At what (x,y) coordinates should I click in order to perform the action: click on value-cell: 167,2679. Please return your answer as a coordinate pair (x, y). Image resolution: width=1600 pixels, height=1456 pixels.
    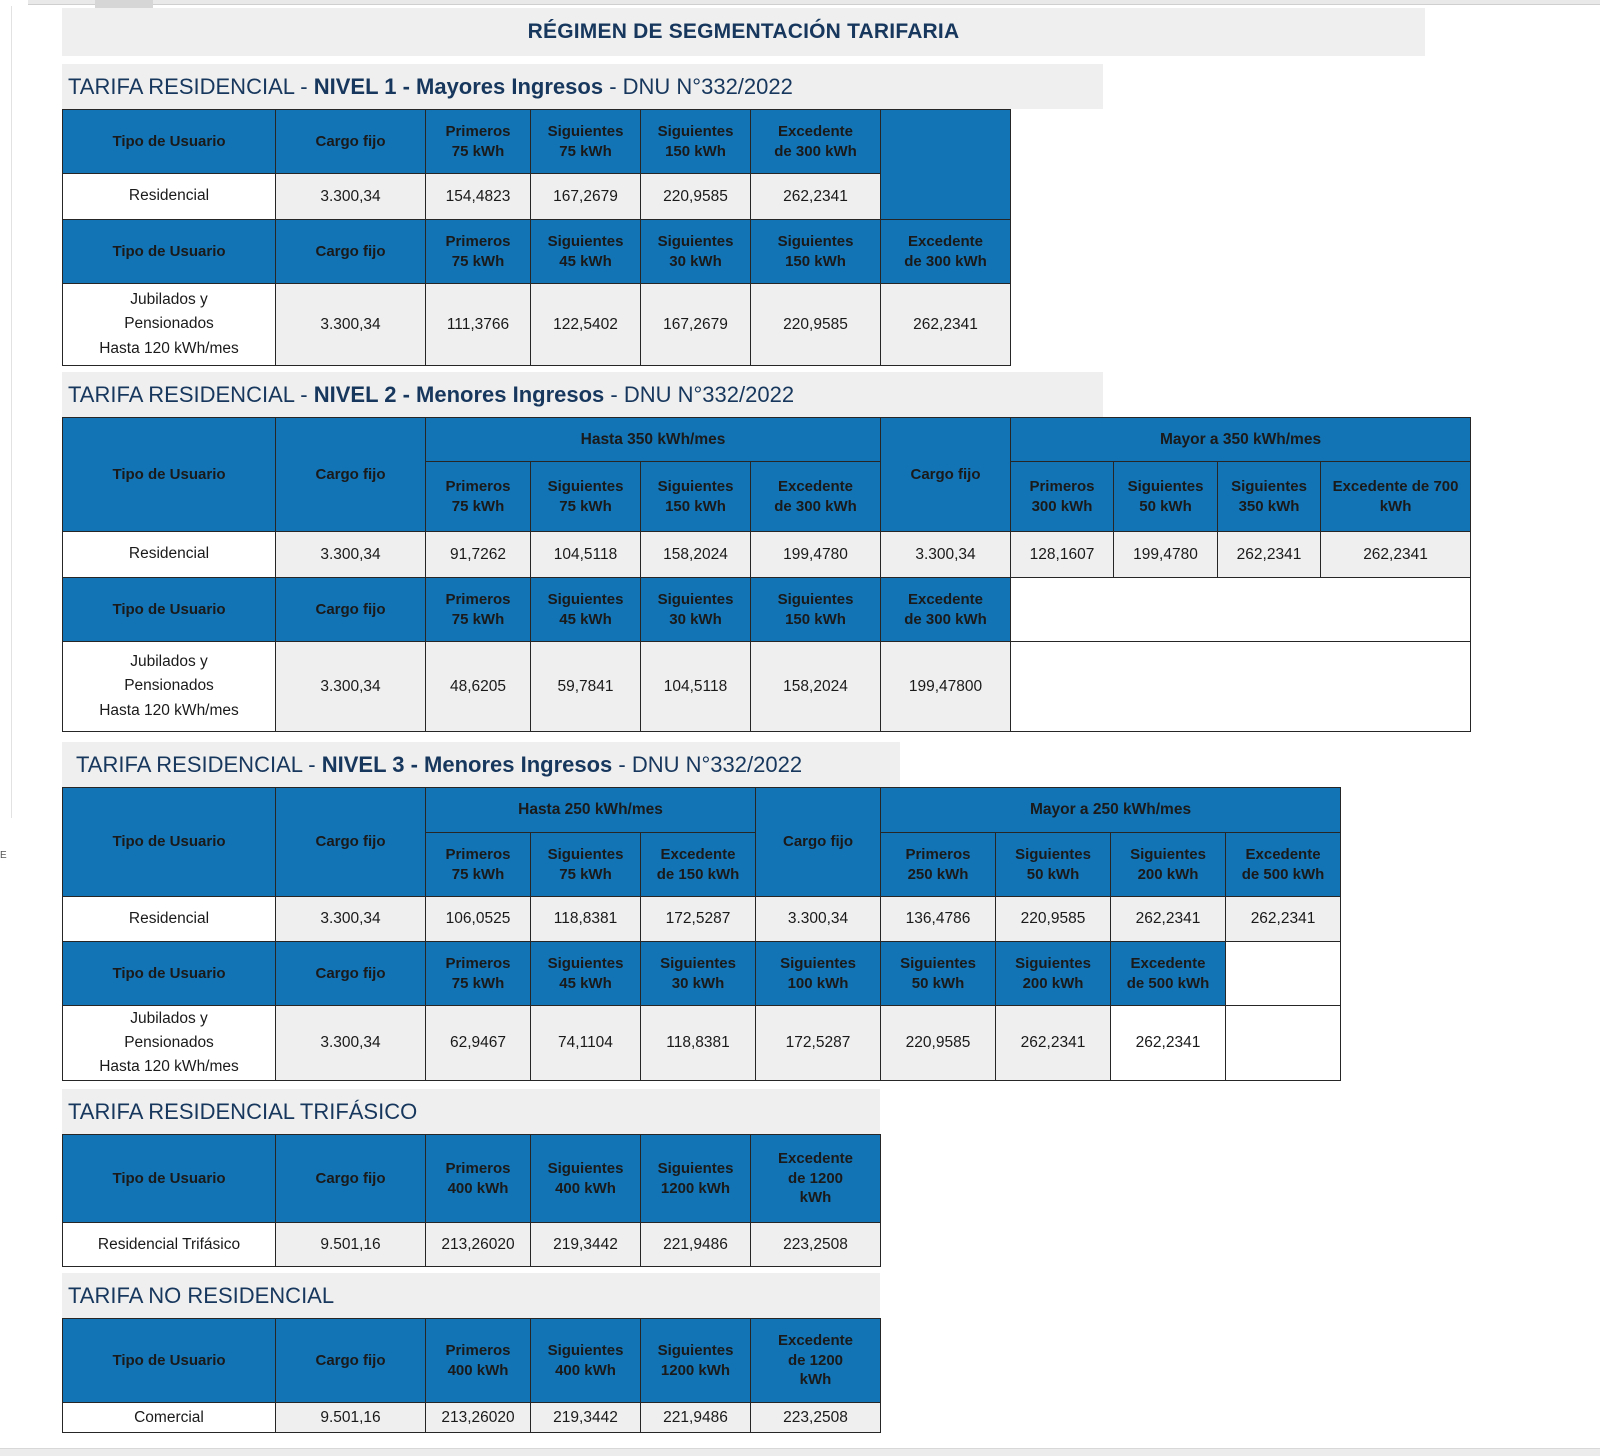
    Looking at the image, I should click on (585, 196).